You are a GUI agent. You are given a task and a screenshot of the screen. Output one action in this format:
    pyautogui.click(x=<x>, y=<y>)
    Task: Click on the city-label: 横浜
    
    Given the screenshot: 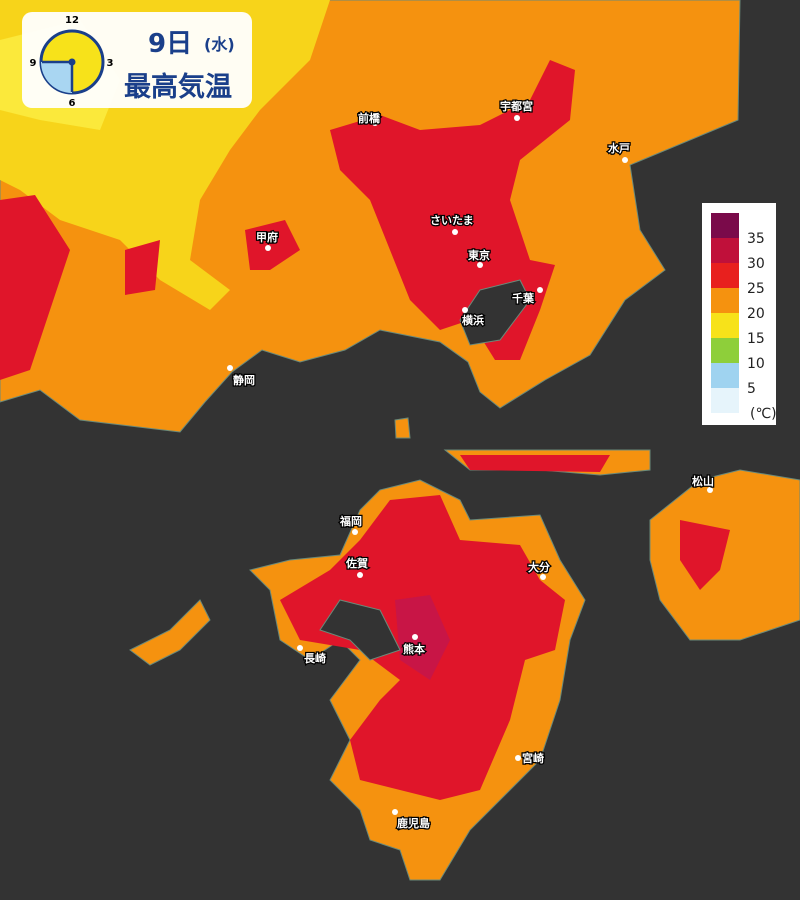 What is the action you would take?
    pyautogui.click(x=473, y=320)
    